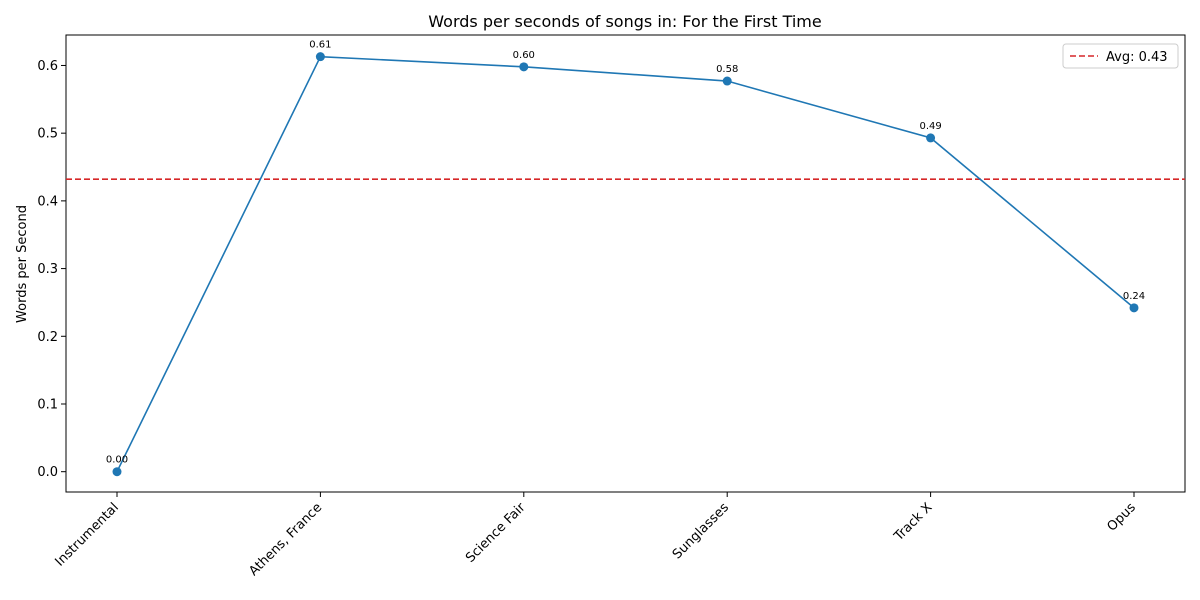  I want to click on y-tick-label: 0.2, so click(47, 337).